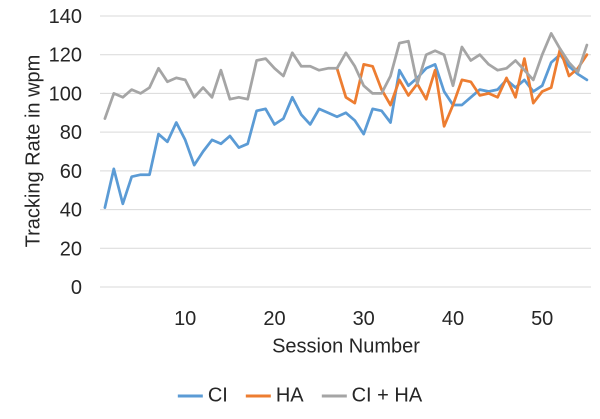 This screenshot has width=600, height=419. What do you see at coordinates (217, 395) in the screenshot?
I see `legend-label-ci: CI` at bounding box center [217, 395].